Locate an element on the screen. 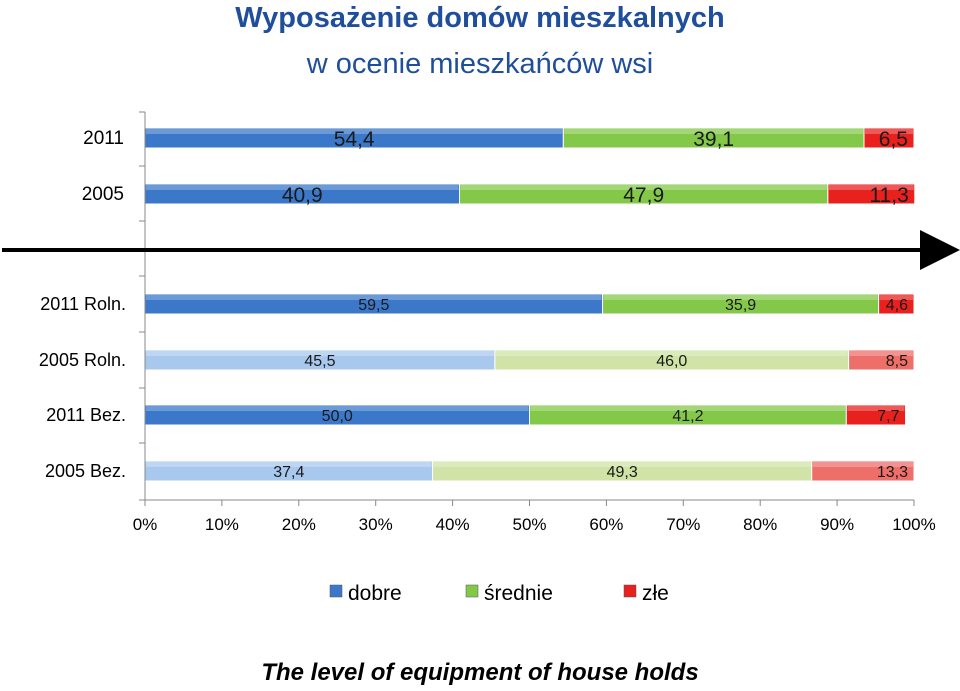 The width and height of the screenshot is (960, 691). data-label-średnie: 49,3 is located at coordinates (622, 472).